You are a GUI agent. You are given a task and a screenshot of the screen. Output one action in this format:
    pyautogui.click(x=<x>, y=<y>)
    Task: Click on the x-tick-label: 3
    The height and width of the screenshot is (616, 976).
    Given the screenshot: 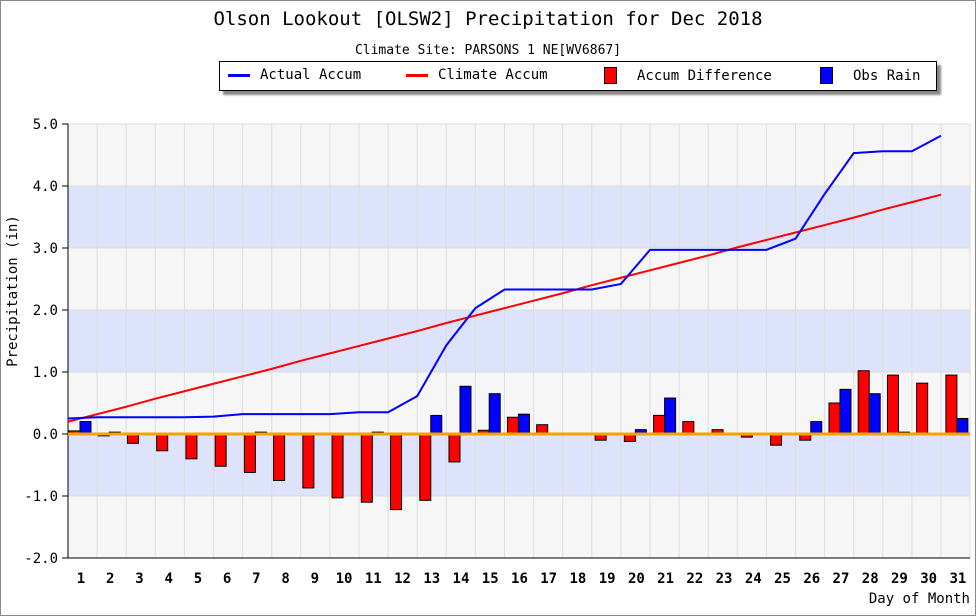 What is the action you would take?
    pyautogui.click(x=139, y=579)
    